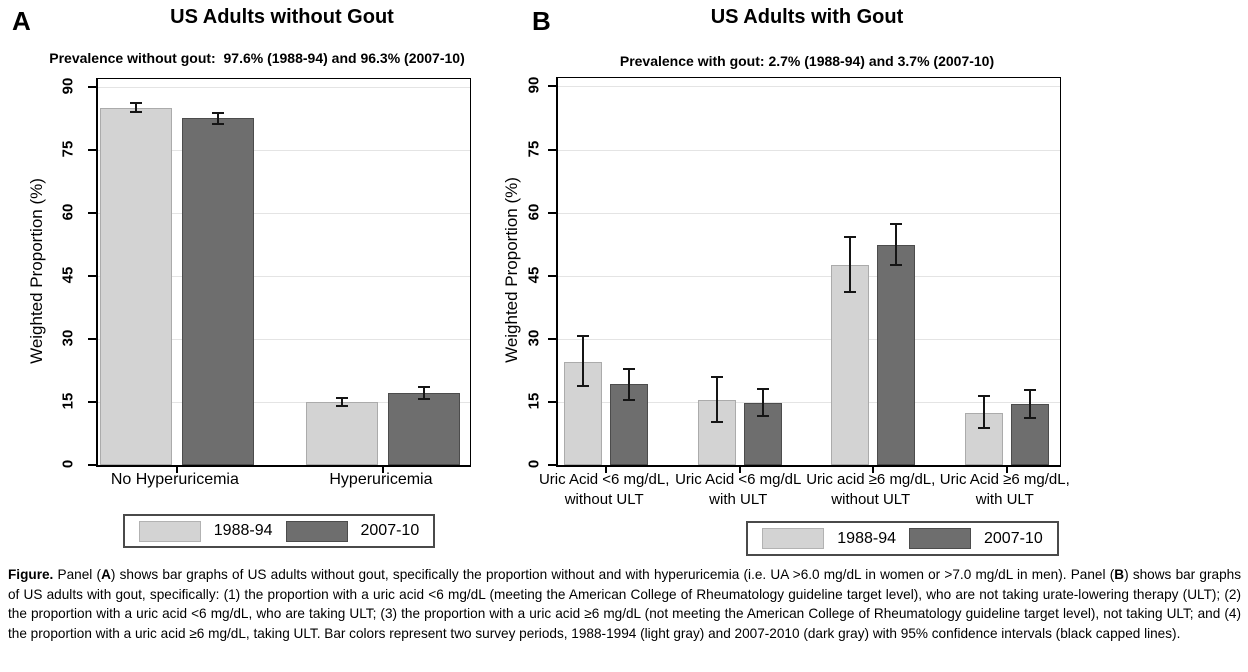 The height and width of the screenshot is (672, 1248). Describe the element at coordinates (77, 574) in the screenshot. I see `caption-text: Panel (` at that location.